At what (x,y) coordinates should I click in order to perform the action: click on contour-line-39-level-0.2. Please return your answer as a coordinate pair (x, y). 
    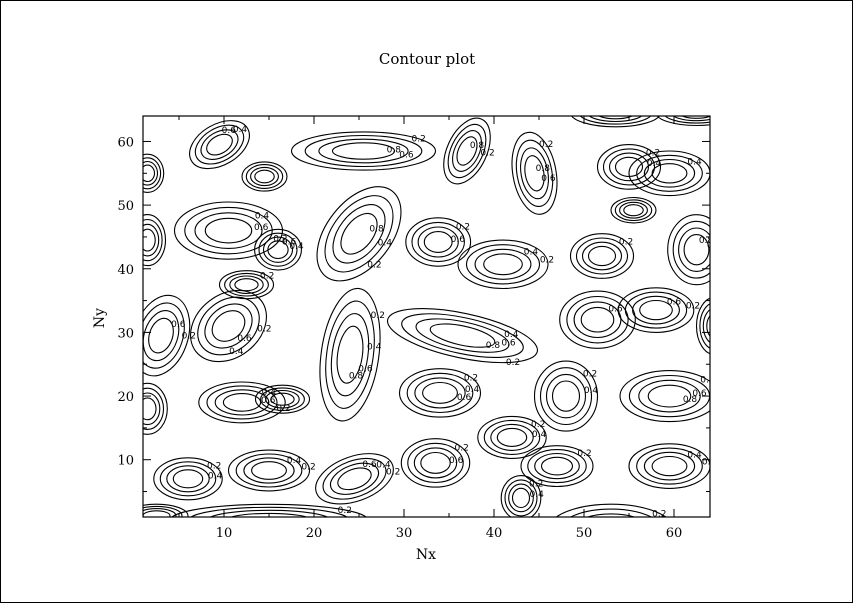
    Looking at the image, I should click on (269, 510).